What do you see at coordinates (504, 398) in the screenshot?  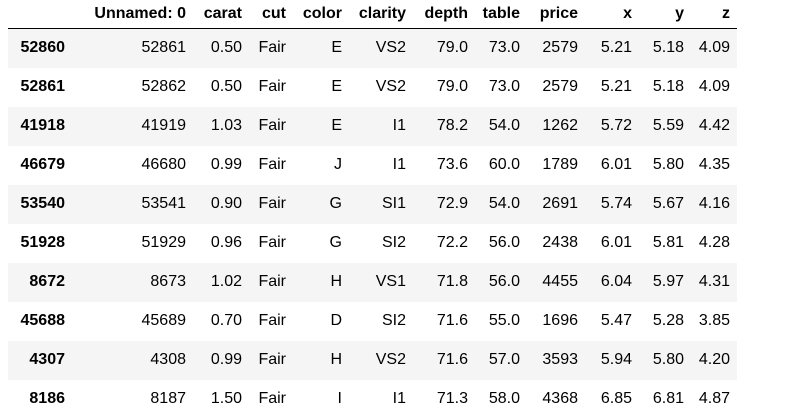 I see `cell-table: 58.0` at bounding box center [504, 398].